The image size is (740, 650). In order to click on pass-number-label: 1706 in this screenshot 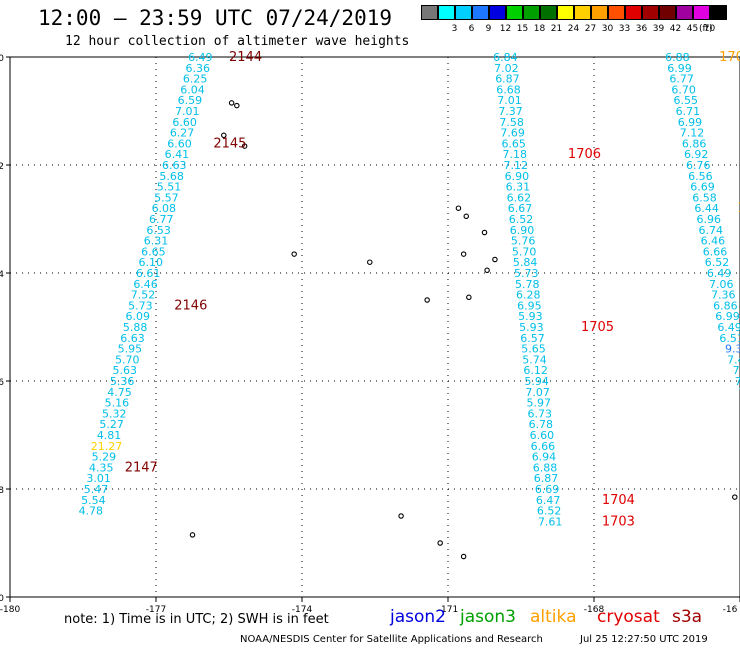, I will do `click(584, 154)`.